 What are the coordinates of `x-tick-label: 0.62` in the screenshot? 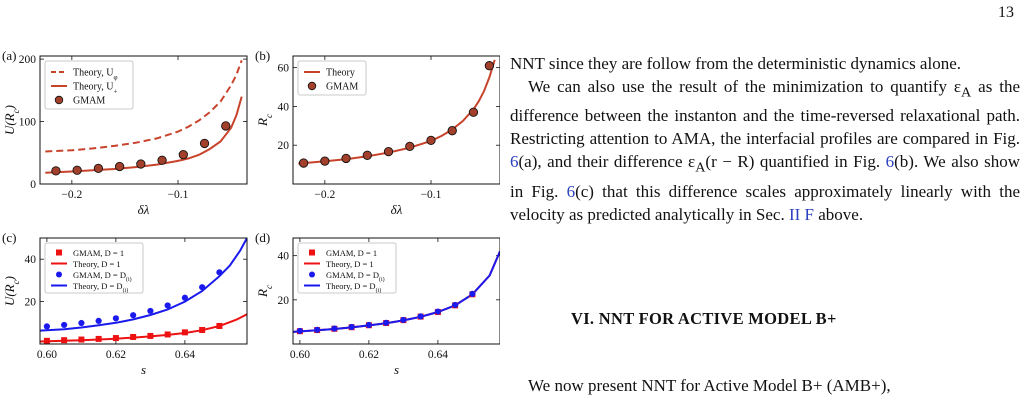 It's located at (116, 355).